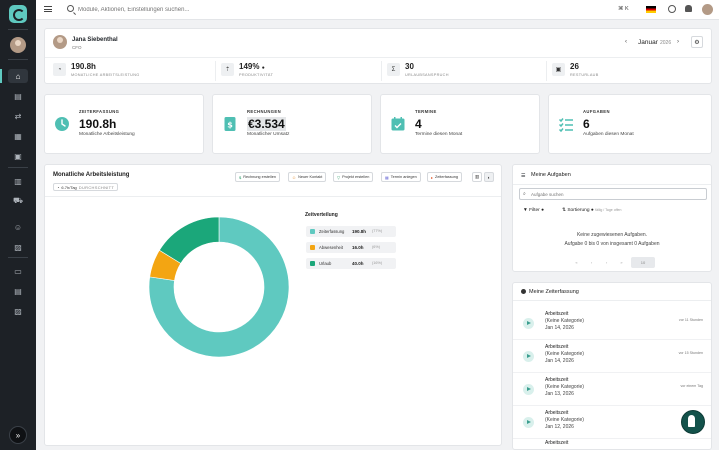 The image size is (719, 450). I want to click on legend-name: Urlaub, so click(325, 263).